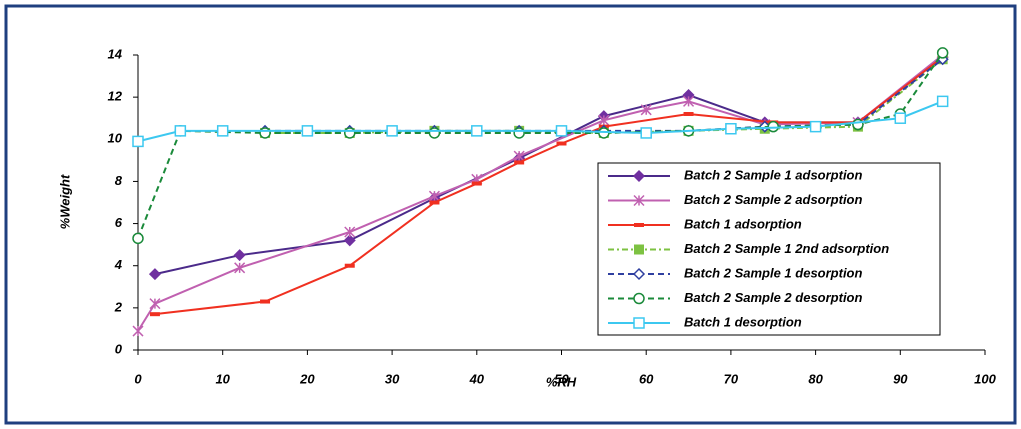 The height and width of the screenshot is (429, 1021). I want to click on legend-label: Batch 2 Sample 1 desorption, so click(773, 272).